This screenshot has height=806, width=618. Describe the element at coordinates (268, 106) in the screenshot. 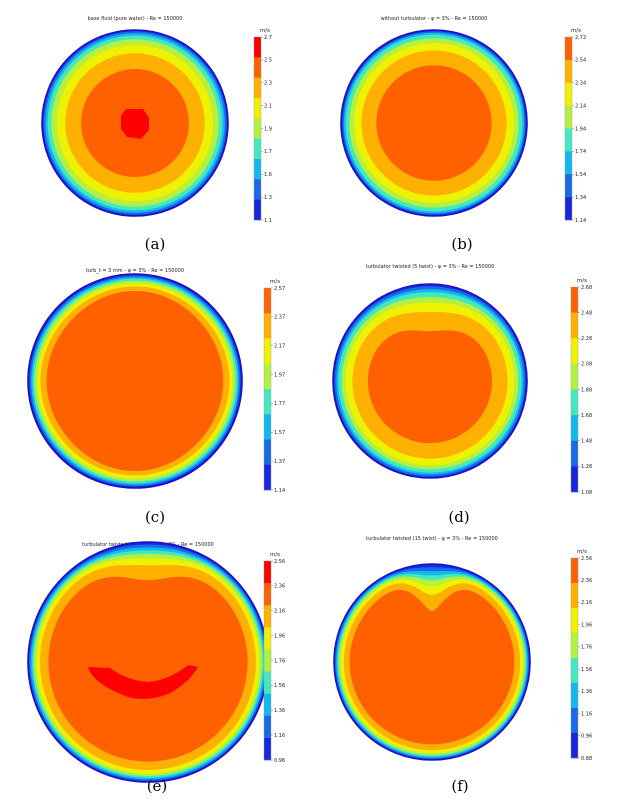

I see `colorbar-tick-label: 2.1` at that location.